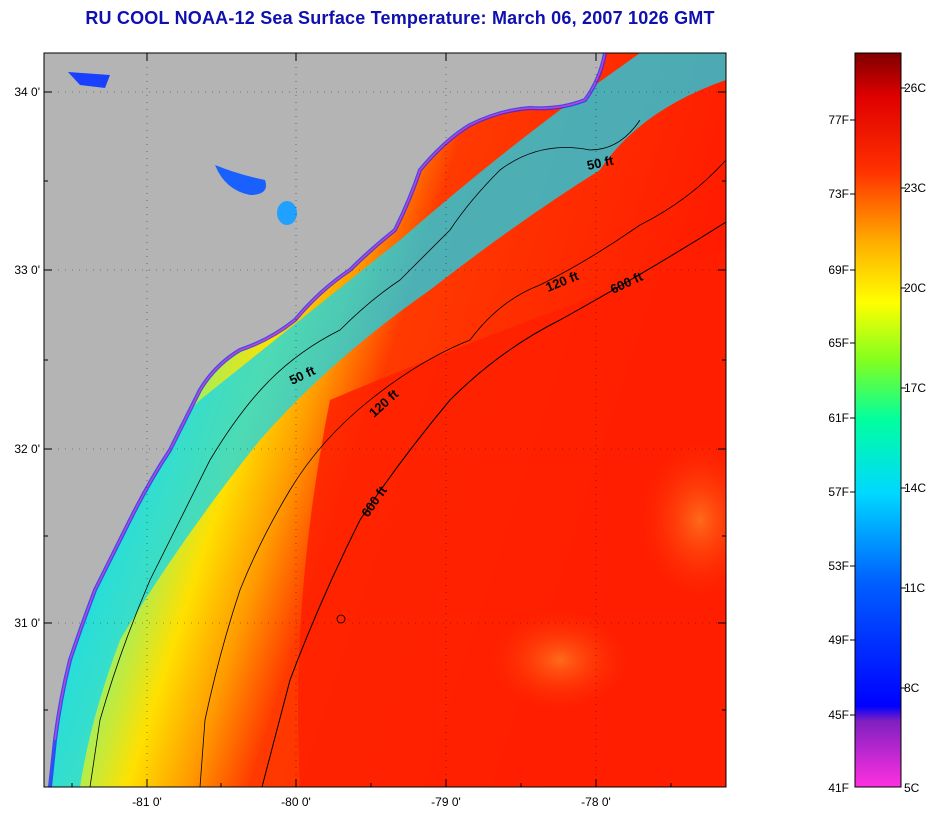 This screenshot has height=817, width=928. Describe the element at coordinates (838, 788) in the screenshot. I see `colorbar-f-label: 41F` at that location.